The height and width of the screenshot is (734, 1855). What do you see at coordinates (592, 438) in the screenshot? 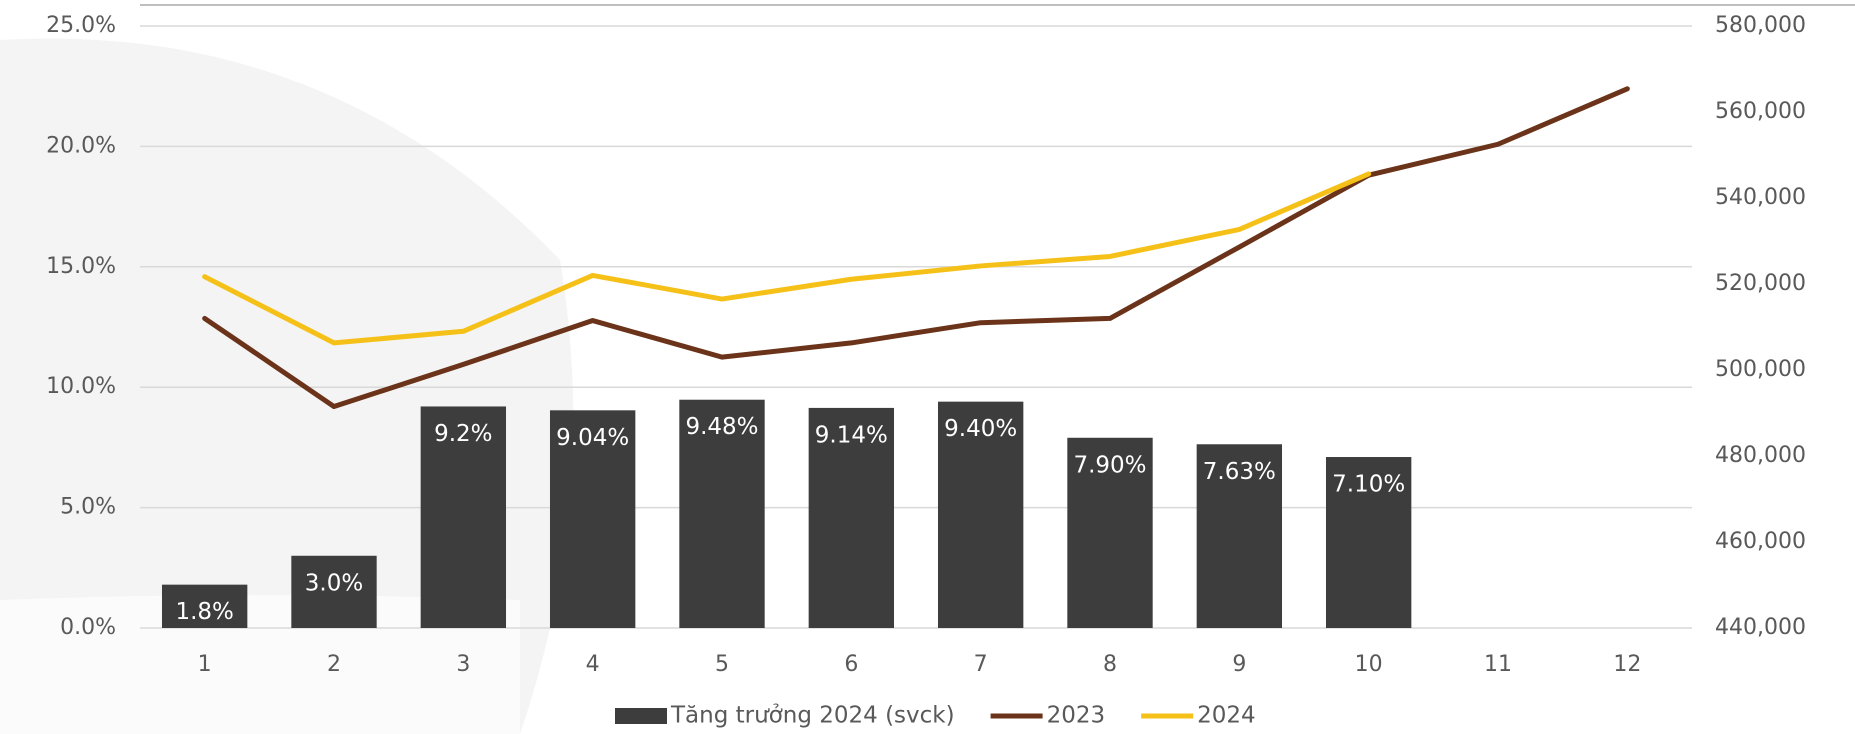
I see `data-label: 9.04%` at bounding box center [592, 438].